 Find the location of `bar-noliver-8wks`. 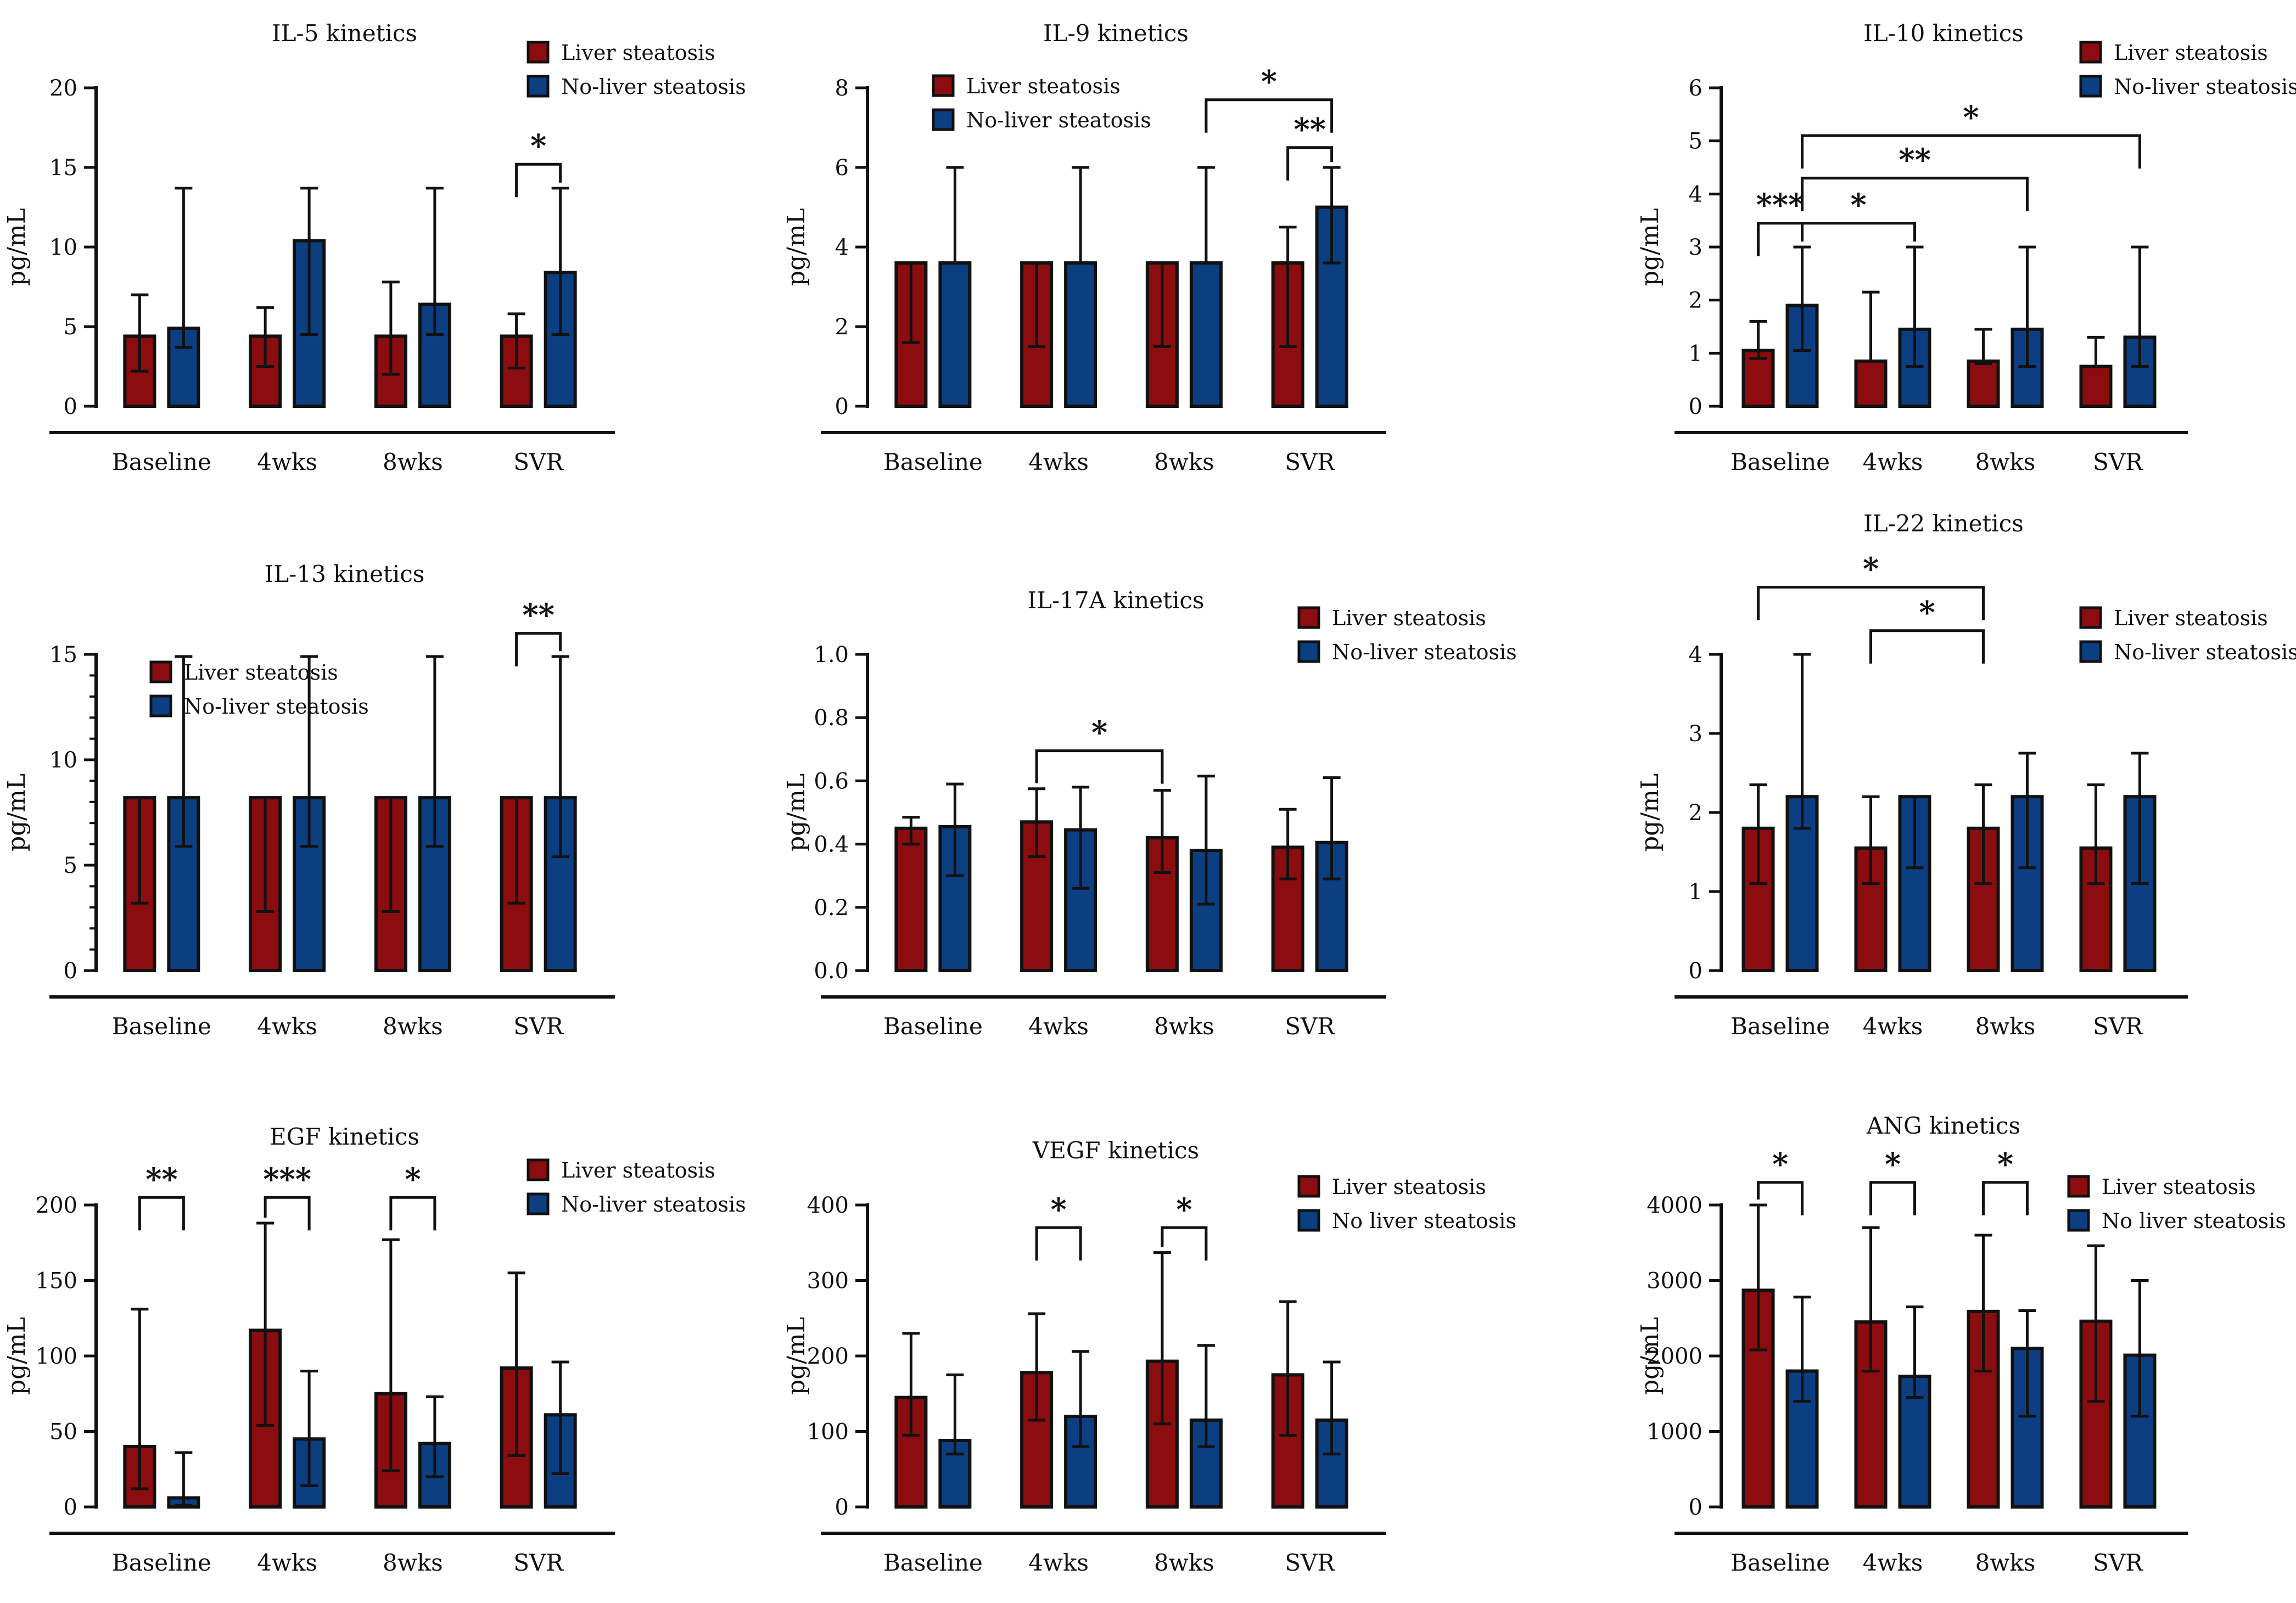

bar-noliver-8wks is located at coordinates (1206, 334).